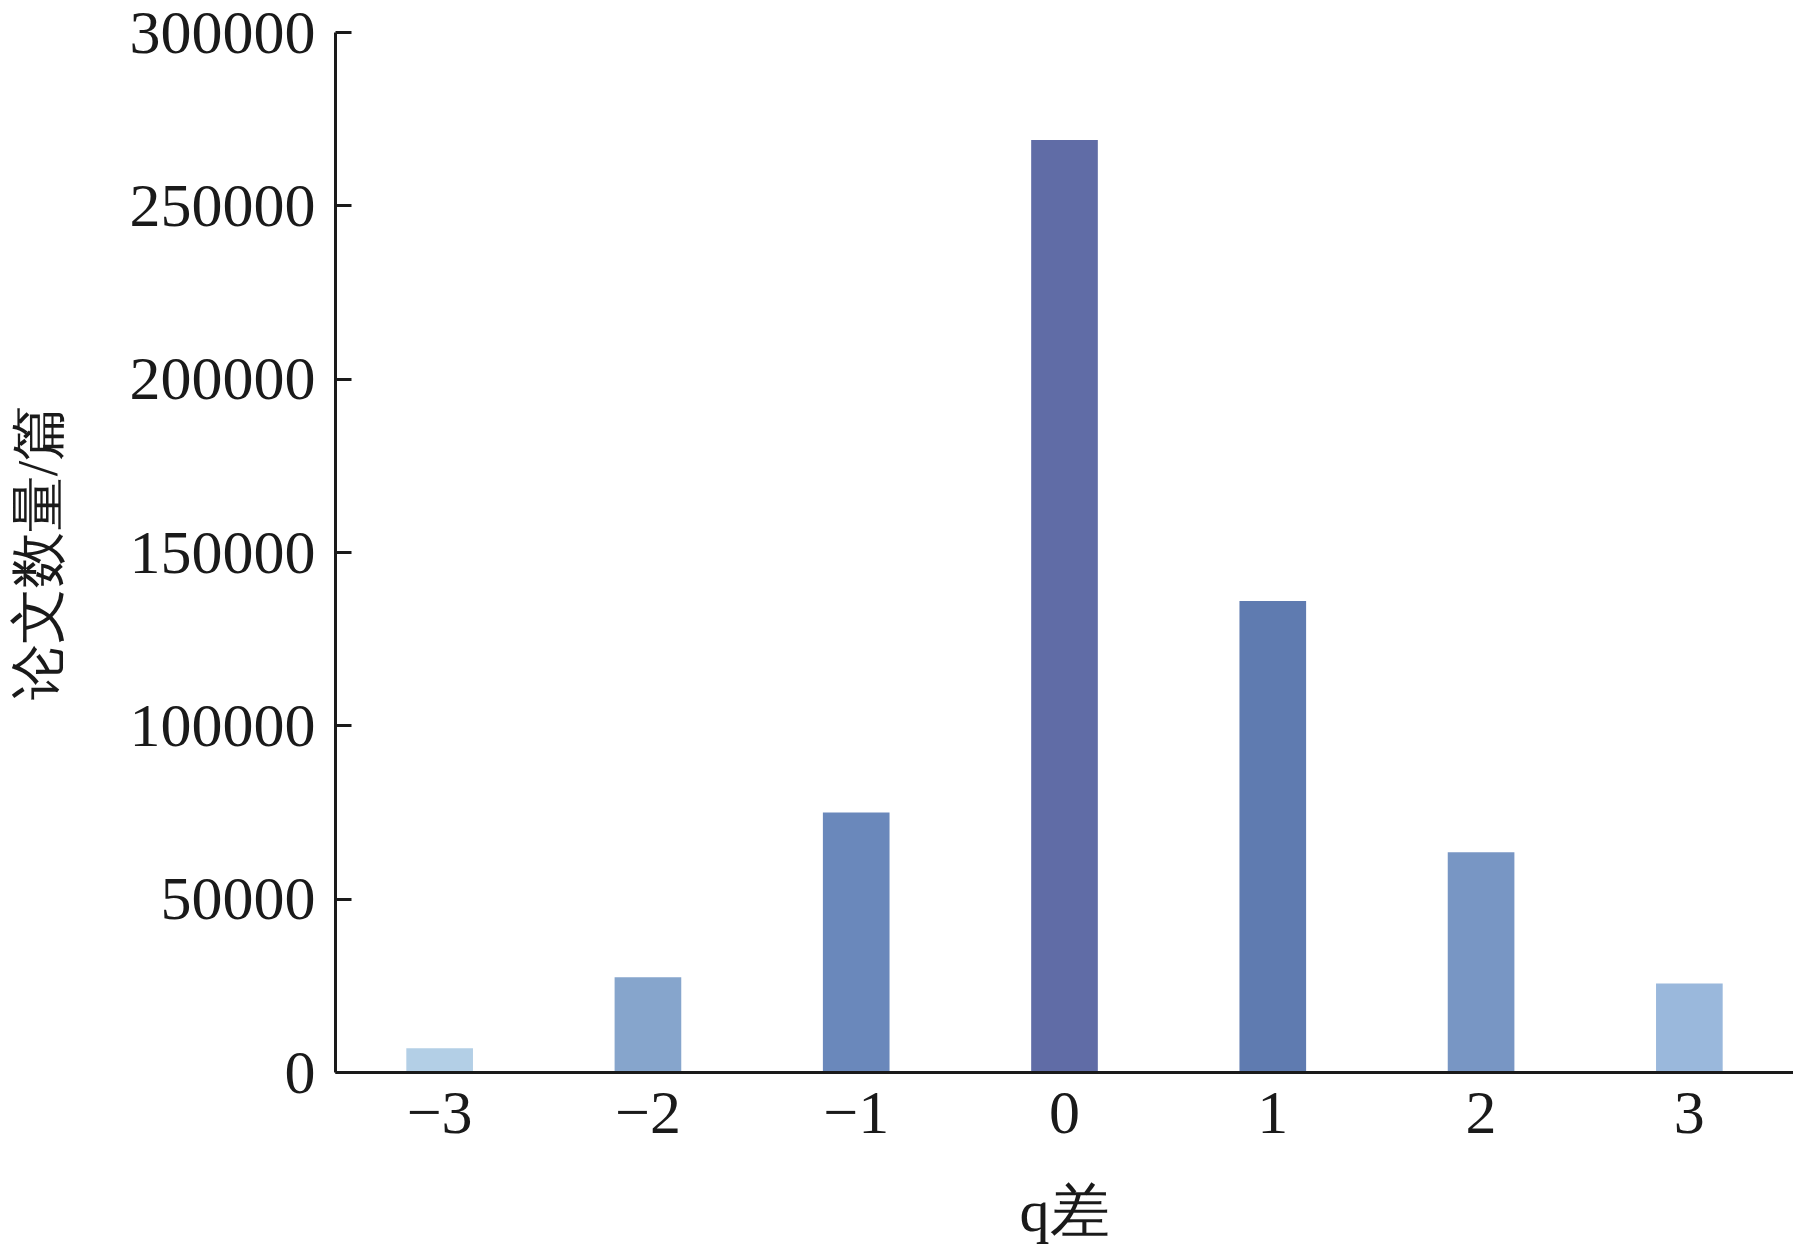  I want to click on x-tick-label: 0, so click(1064, 1111).